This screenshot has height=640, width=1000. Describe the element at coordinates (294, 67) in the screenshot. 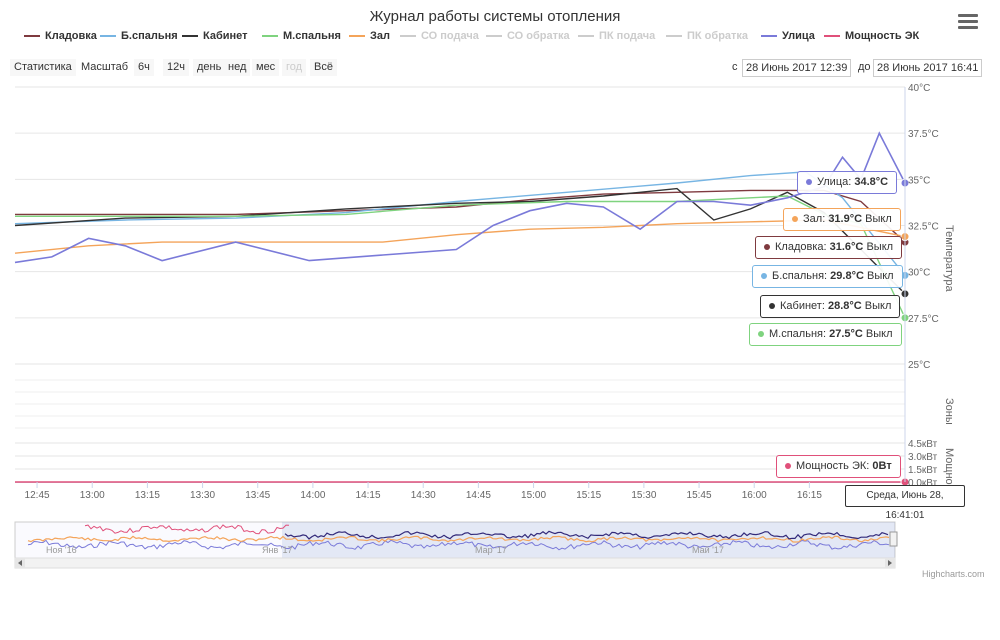

I see `range-year-button: год` at that location.